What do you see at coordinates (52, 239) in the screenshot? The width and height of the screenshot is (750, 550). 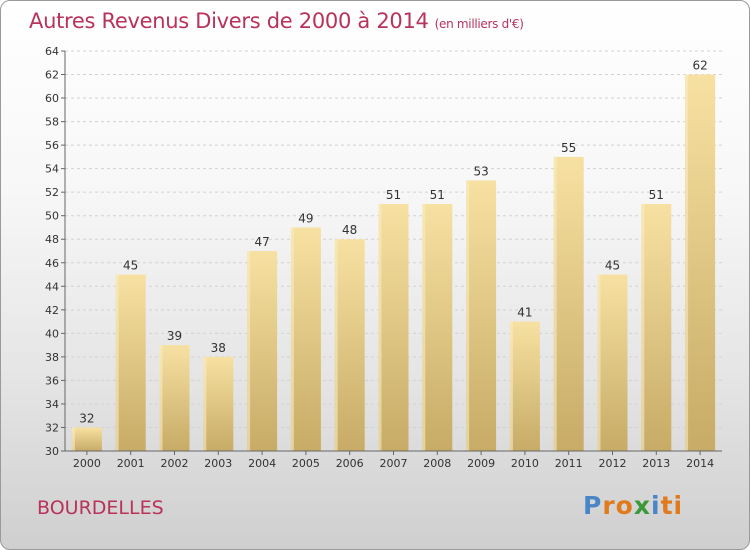 I see `y-tick-label: 48` at bounding box center [52, 239].